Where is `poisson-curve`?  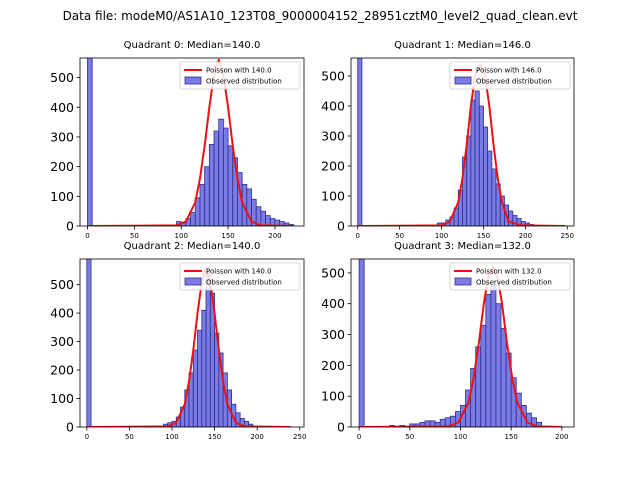
poisson-curve is located at coordinates (190, 142).